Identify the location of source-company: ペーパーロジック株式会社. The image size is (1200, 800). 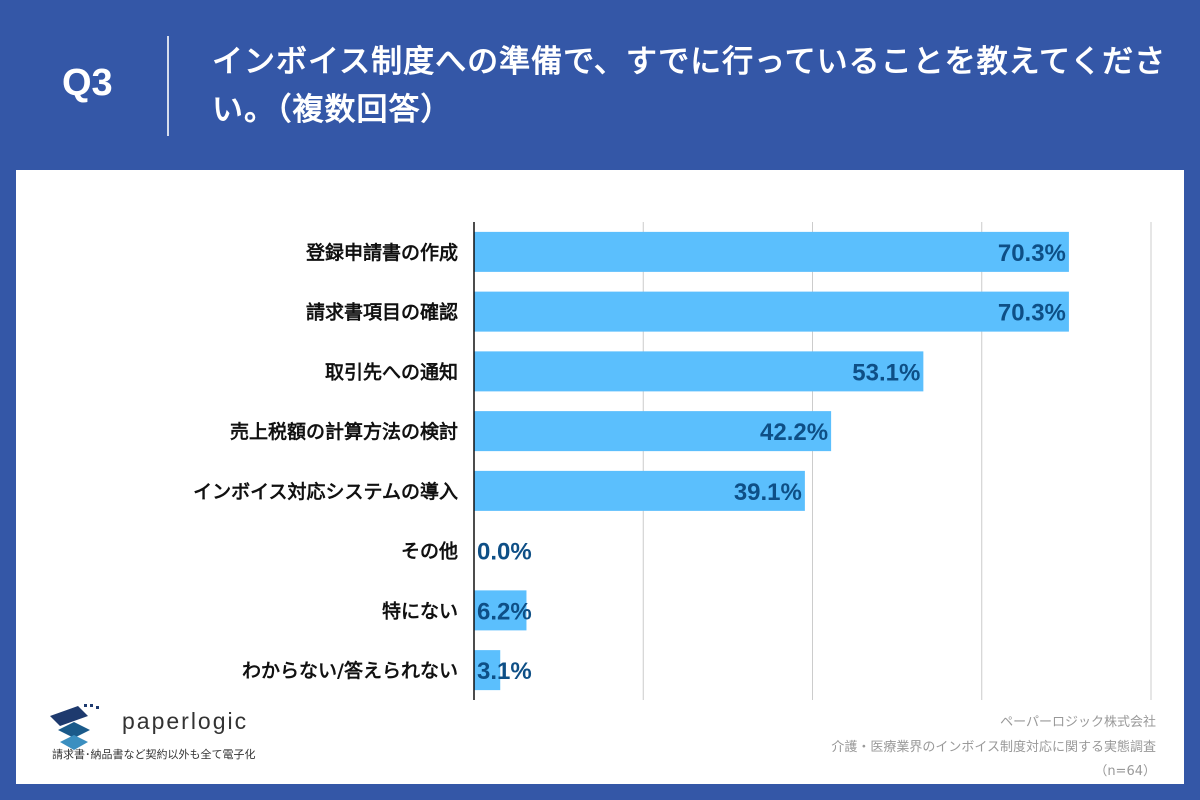
(1078, 722).